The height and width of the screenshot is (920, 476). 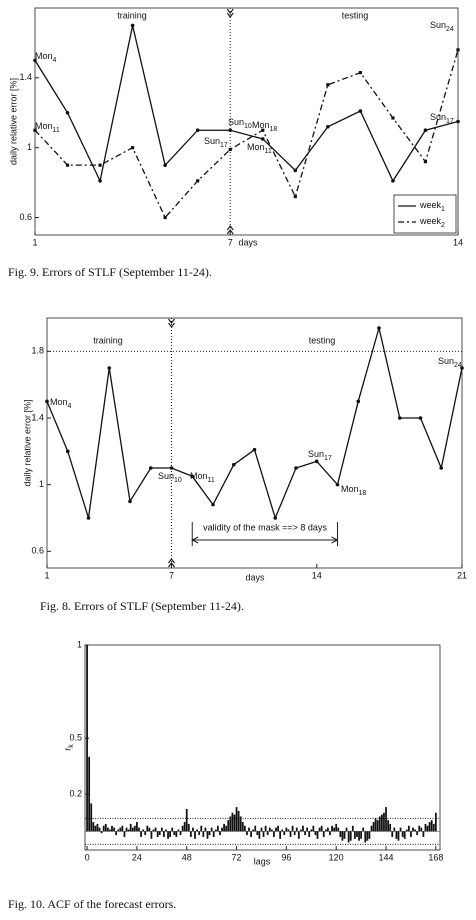 What do you see at coordinates (71, 746) in the screenshot?
I see `y-axis-label-sub: k` at bounding box center [71, 746].